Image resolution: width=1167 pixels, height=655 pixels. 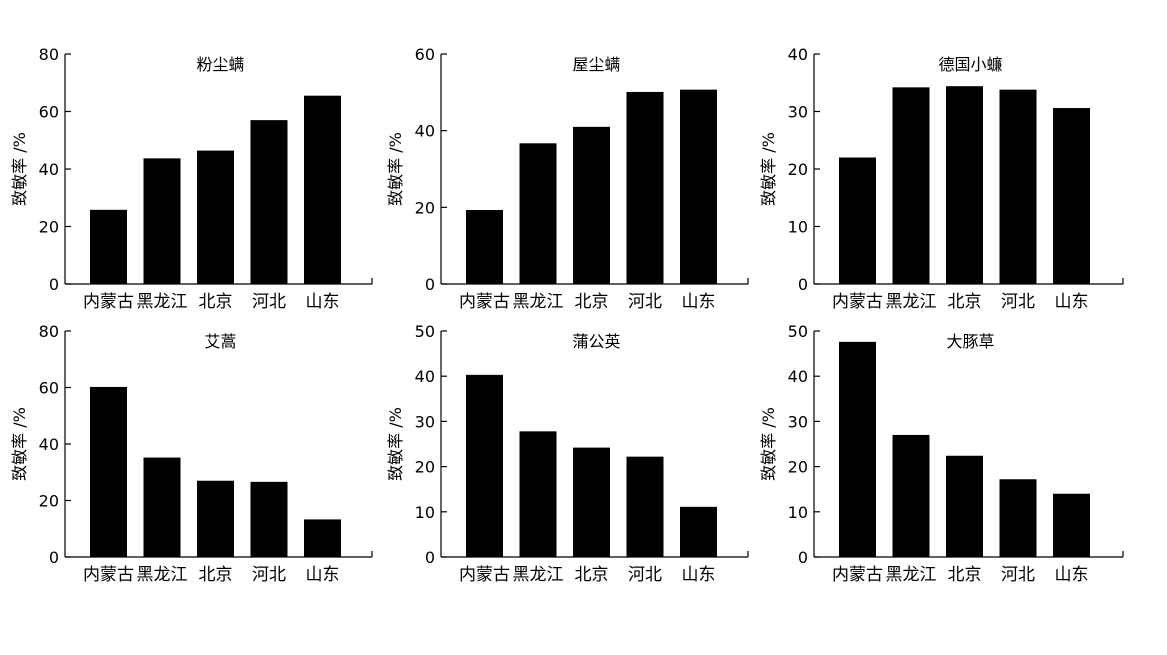 I want to click on chart-title: 蒲公英, so click(x=596, y=341).